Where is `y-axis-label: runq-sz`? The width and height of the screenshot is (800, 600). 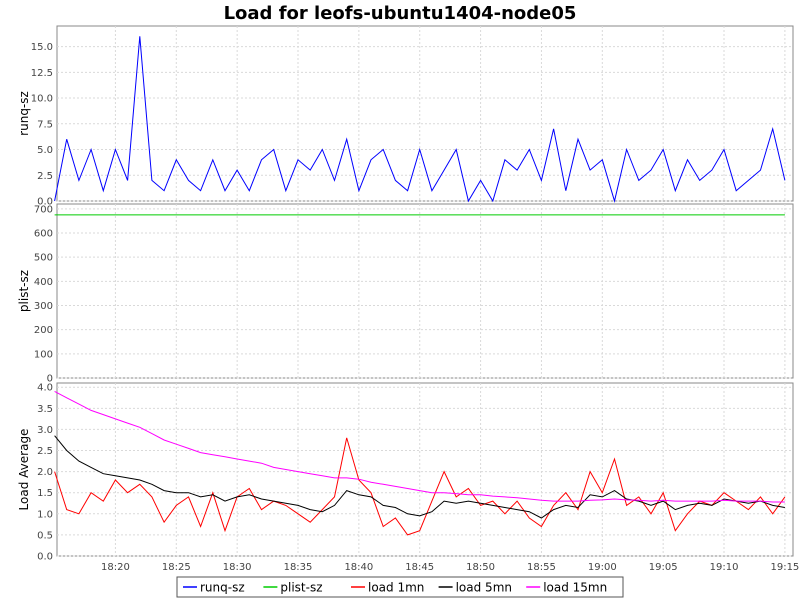
y-axis-label: runq-sz is located at coordinates (24, 113).